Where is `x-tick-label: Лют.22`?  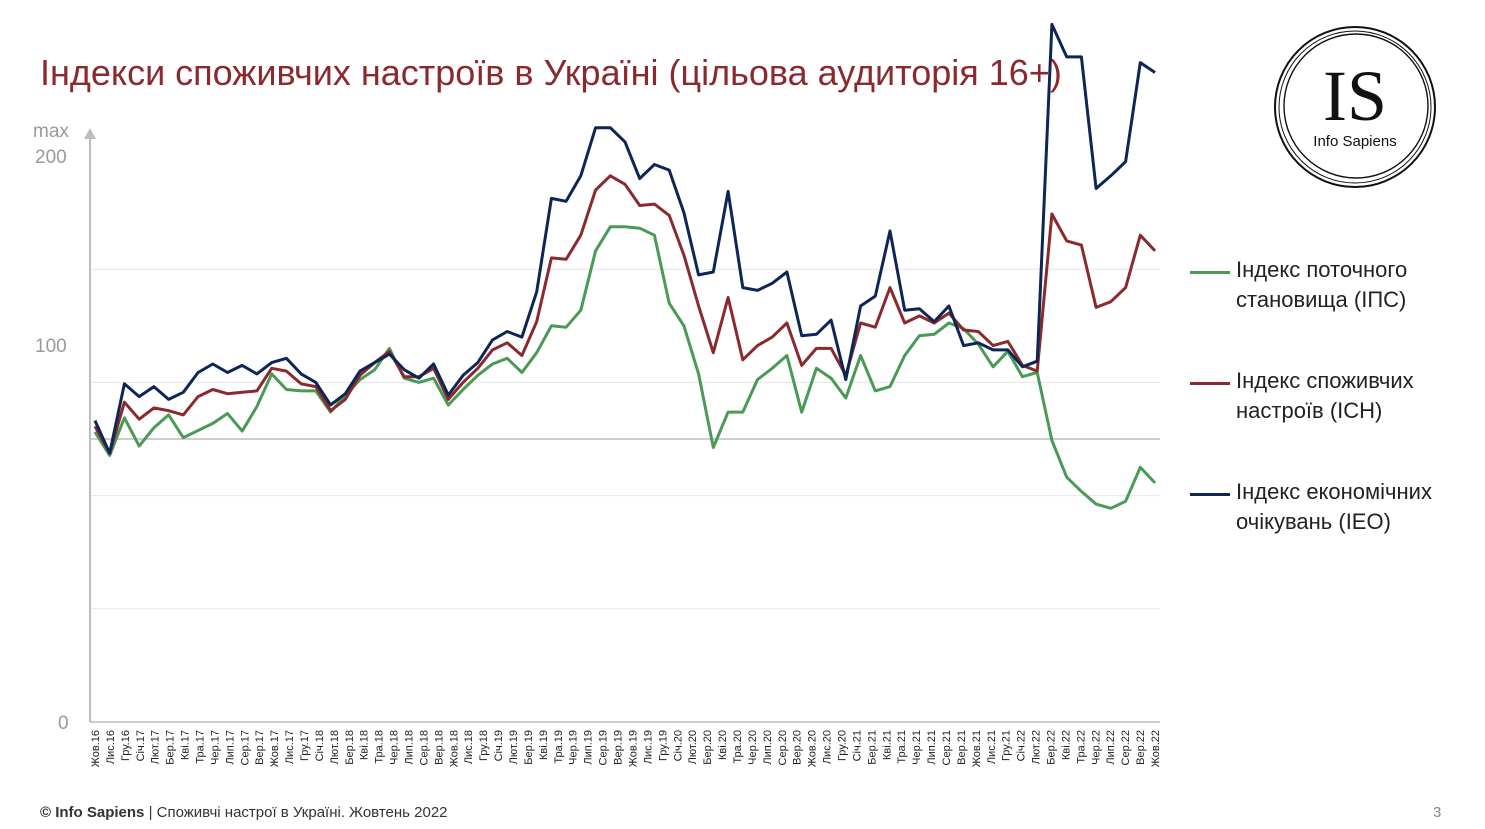 x-tick-label: Лют.22 is located at coordinates (1037, 747).